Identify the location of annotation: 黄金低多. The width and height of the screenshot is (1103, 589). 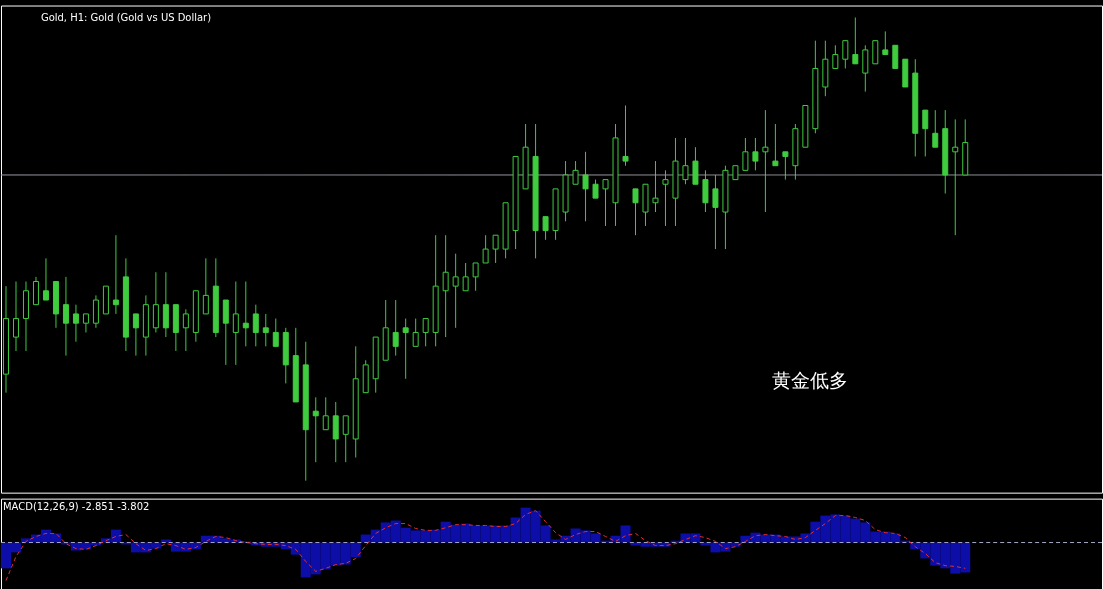
(810, 379).